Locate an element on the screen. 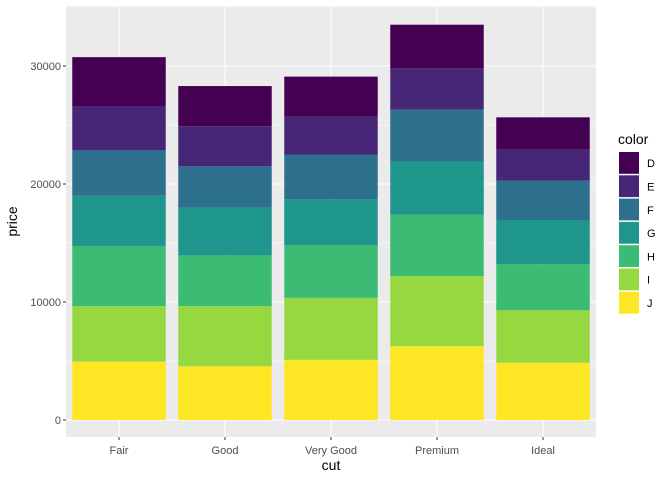 The image size is (672, 480). y-tick-label: 10000 is located at coordinates (45, 303).